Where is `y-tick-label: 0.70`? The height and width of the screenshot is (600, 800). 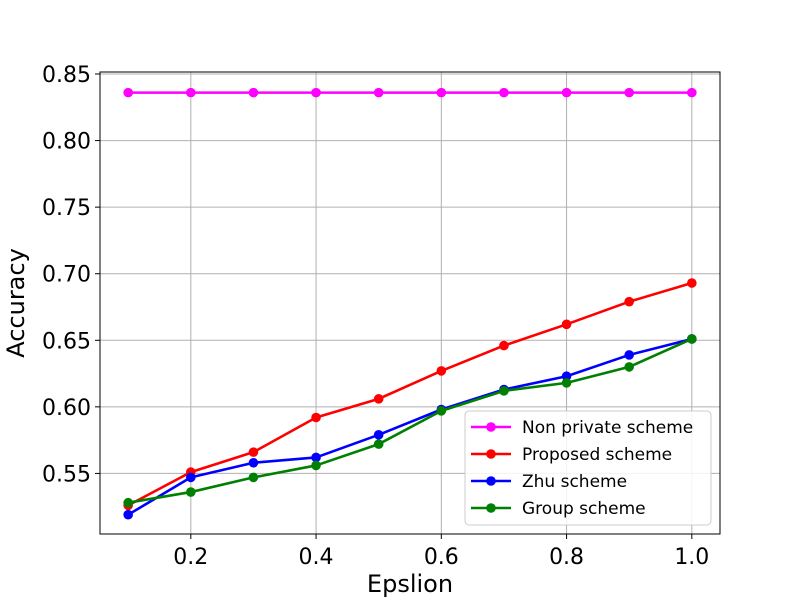 y-tick-label: 0.70 is located at coordinates (66, 275).